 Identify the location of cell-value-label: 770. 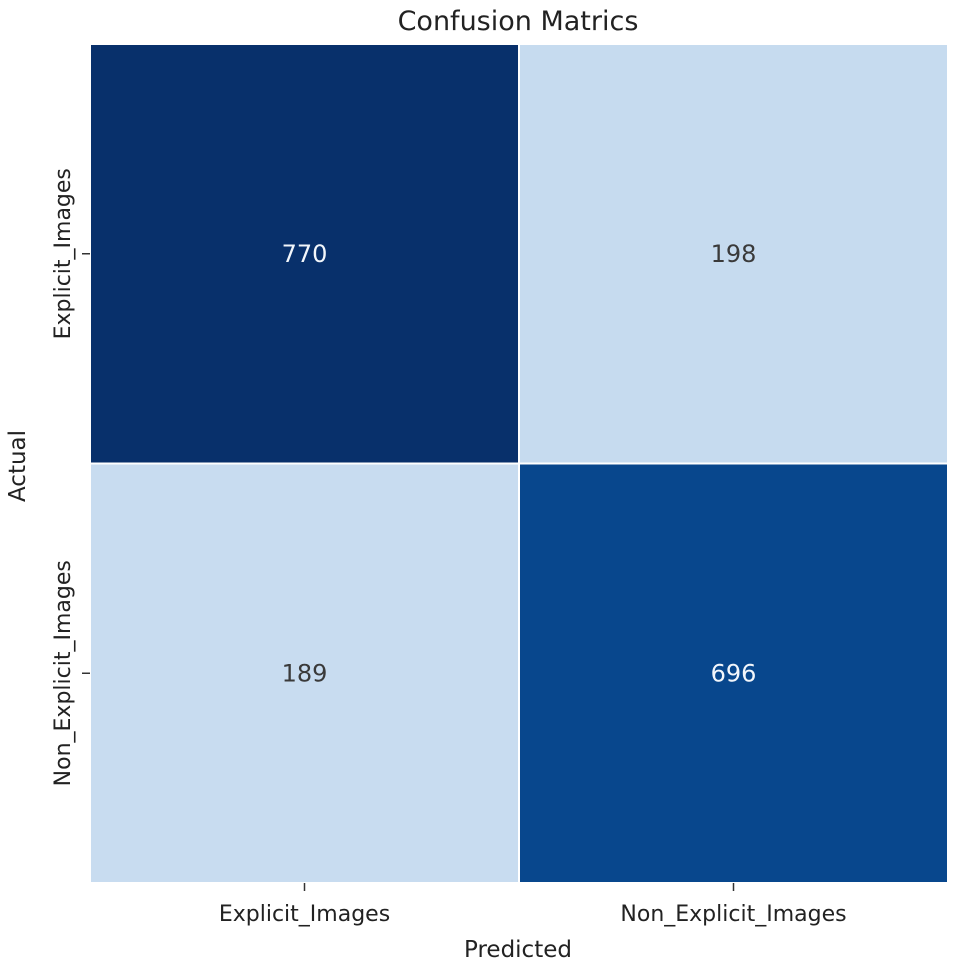
(305, 254).